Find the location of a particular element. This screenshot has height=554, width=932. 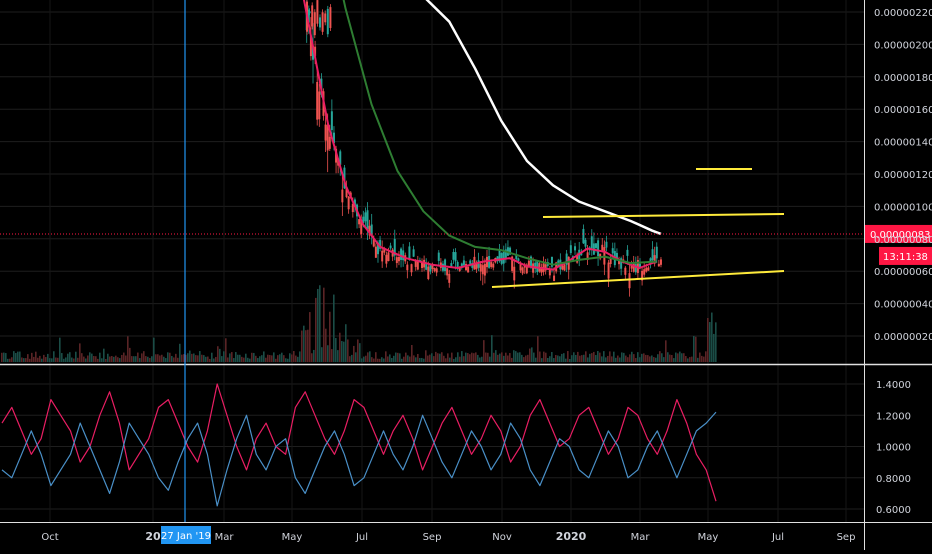

x-tick-label: 20 is located at coordinates (153, 536).